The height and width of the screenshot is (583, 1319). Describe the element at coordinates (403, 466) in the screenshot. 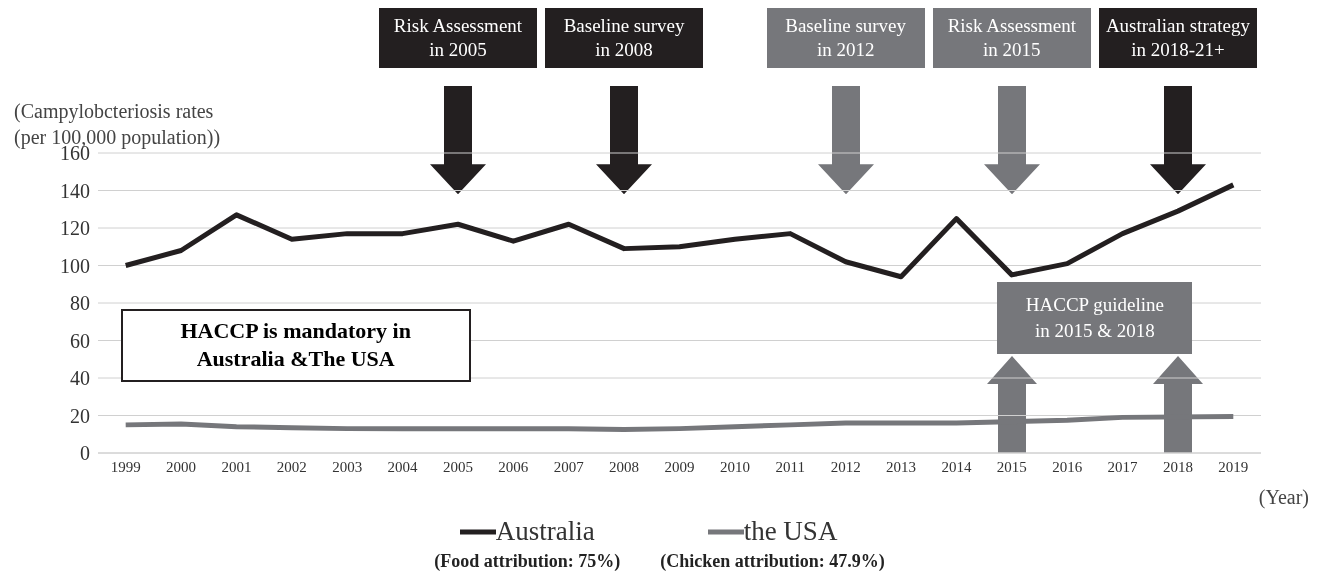

I see `x-tick-label: 2004` at that location.